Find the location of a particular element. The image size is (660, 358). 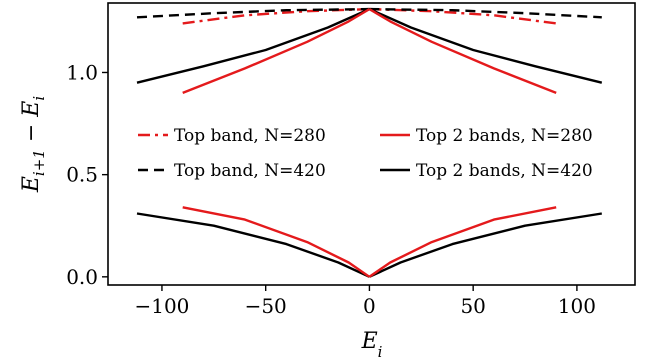

x-tick-label-4: 100 is located at coordinates (577, 306).